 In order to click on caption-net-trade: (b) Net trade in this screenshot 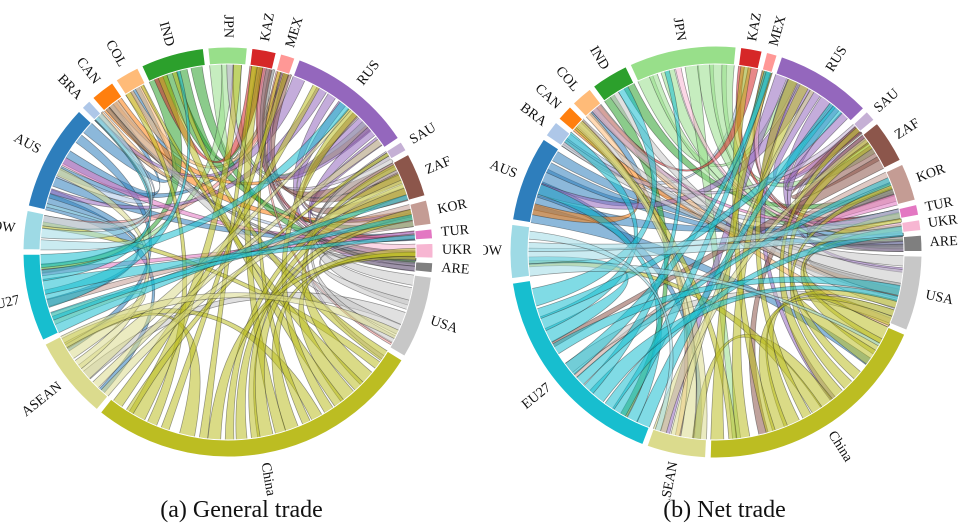, I will do `click(724, 510)`.